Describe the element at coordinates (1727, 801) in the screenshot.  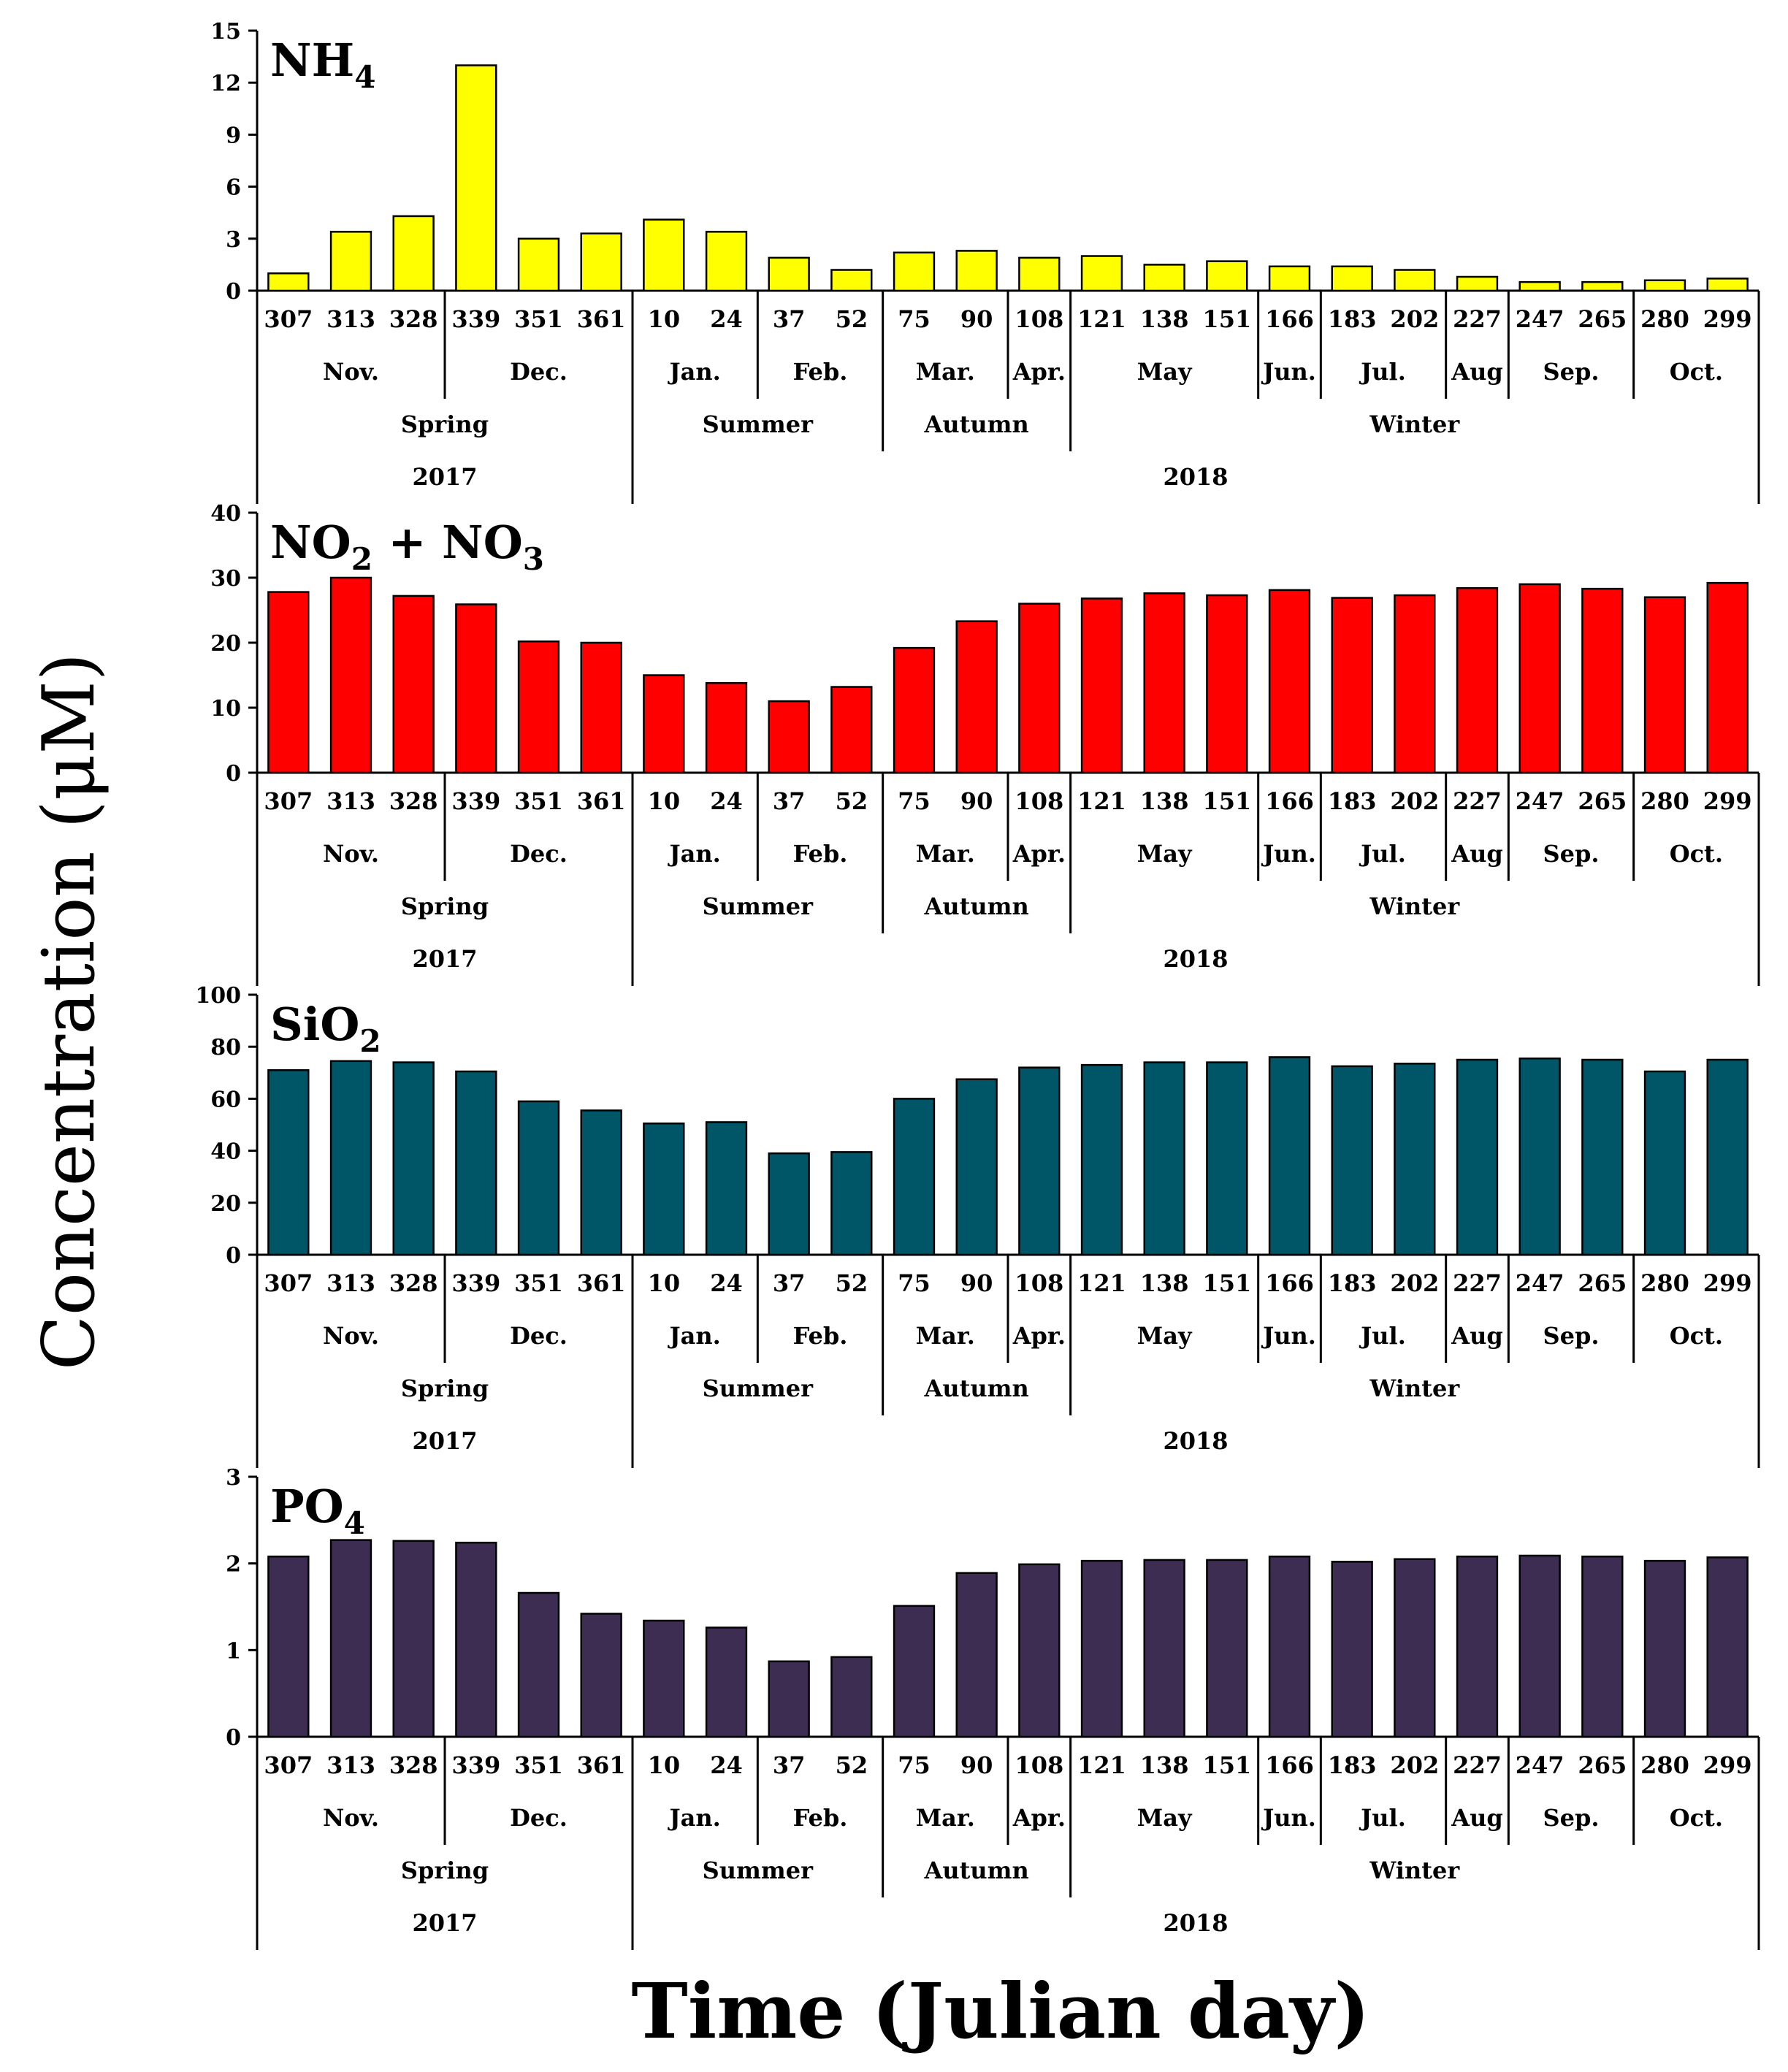
I see `x-tick-label: 299` at that location.